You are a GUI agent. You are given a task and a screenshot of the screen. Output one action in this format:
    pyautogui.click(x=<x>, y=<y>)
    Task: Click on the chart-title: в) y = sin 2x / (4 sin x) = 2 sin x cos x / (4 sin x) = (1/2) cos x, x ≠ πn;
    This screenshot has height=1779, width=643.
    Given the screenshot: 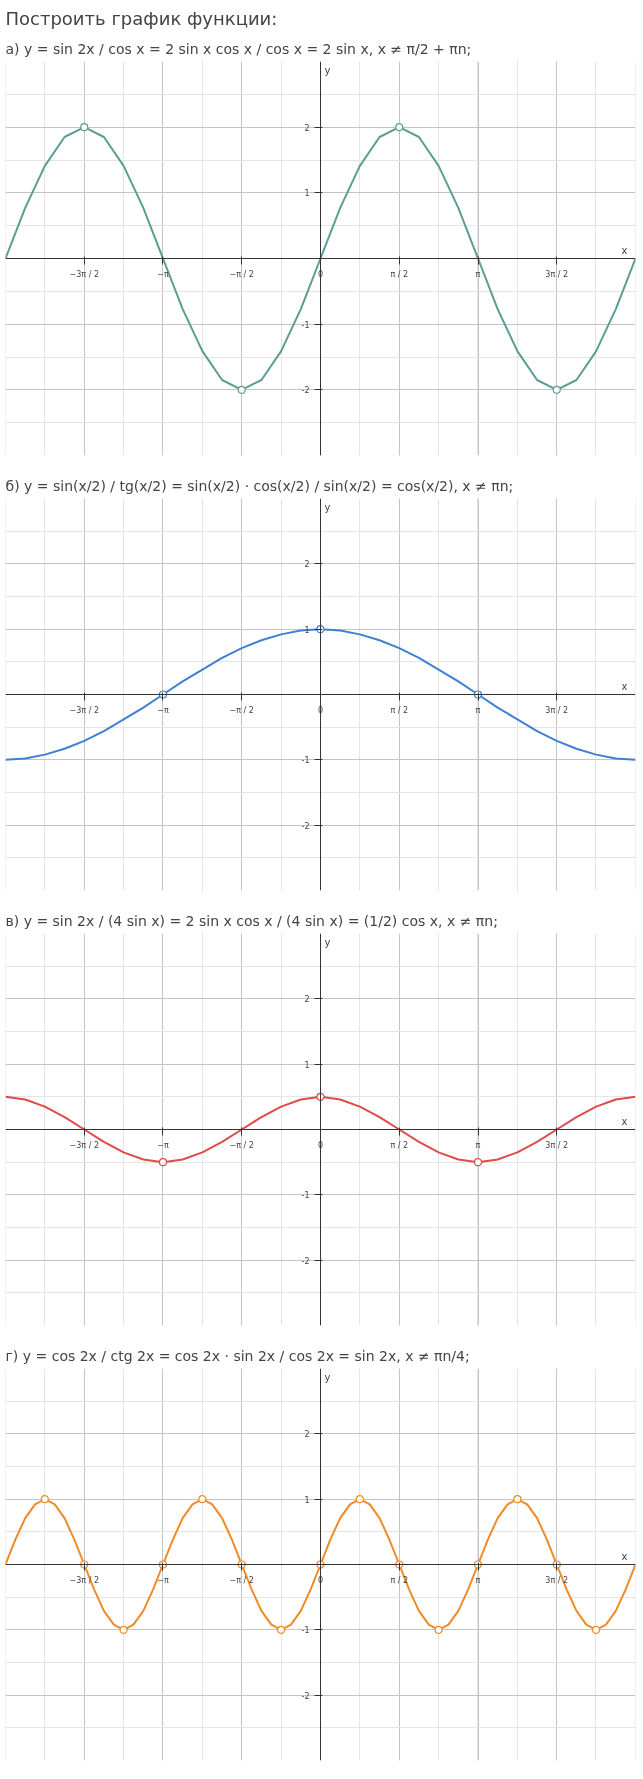 What is the action you would take?
    pyautogui.click(x=251, y=920)
    